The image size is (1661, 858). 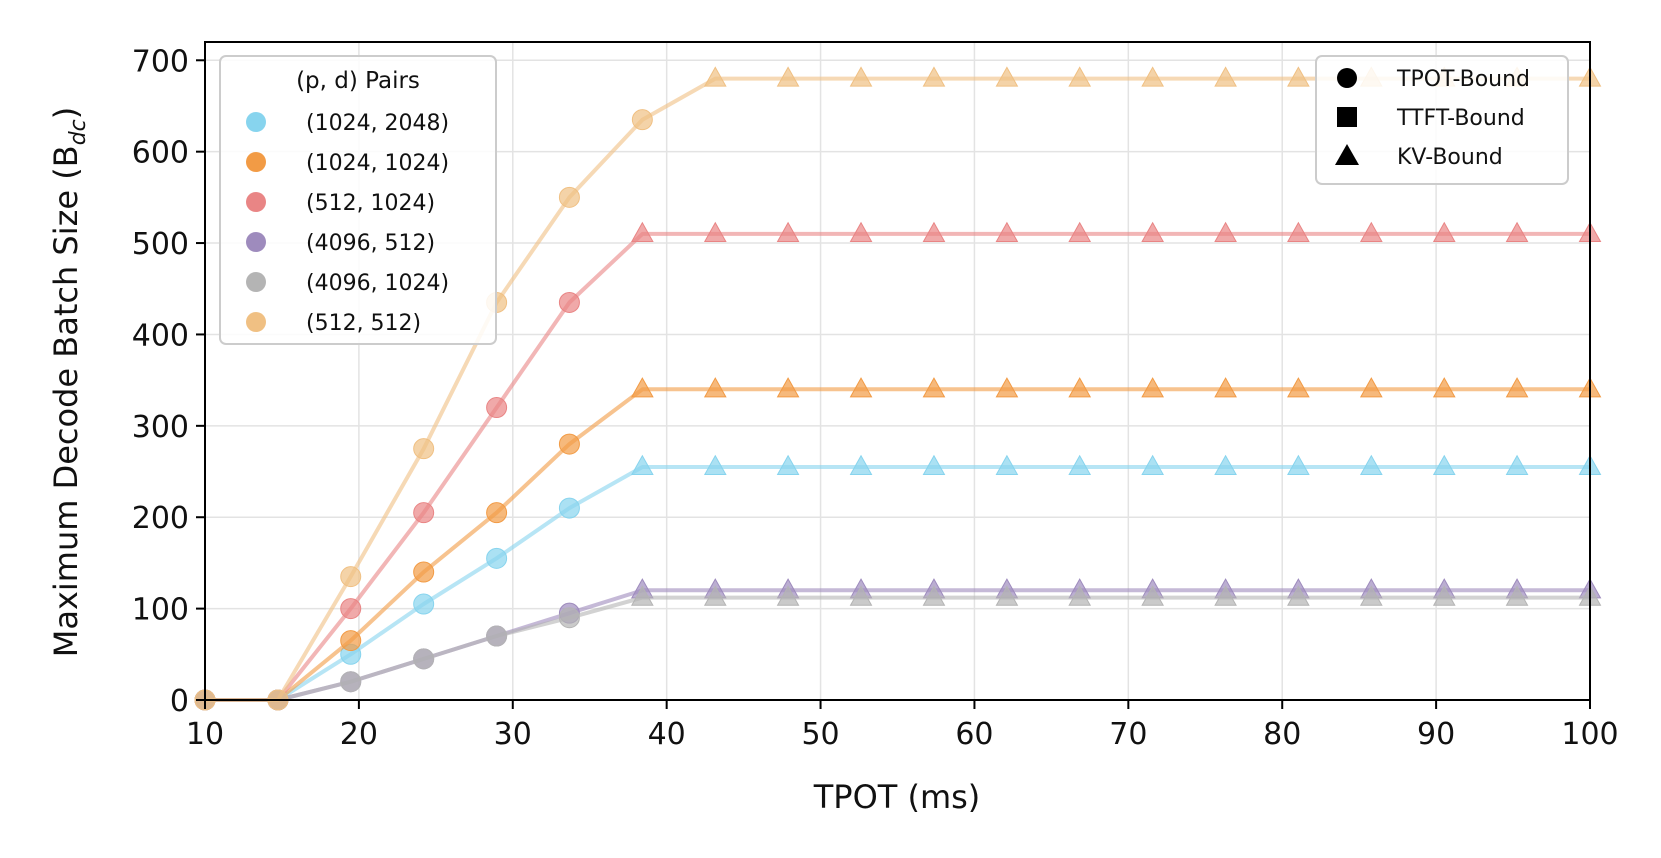 I want to click on x-tick-label-60: 60, so click(x=974, y=734).